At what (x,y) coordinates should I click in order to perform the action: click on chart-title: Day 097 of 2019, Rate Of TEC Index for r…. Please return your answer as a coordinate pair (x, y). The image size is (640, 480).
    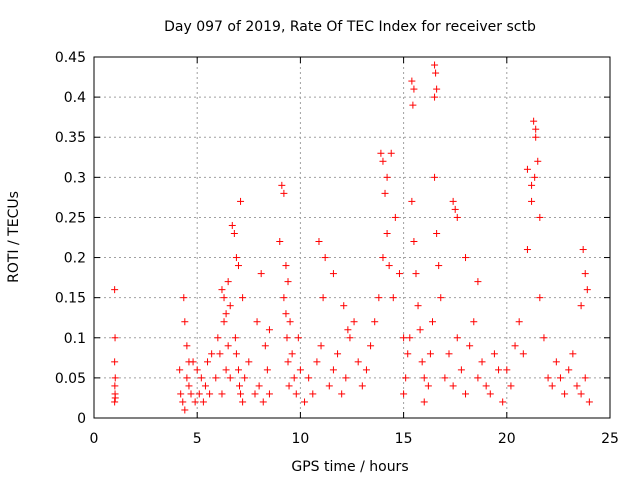
    Looking at the image, I should click on (350, 27).